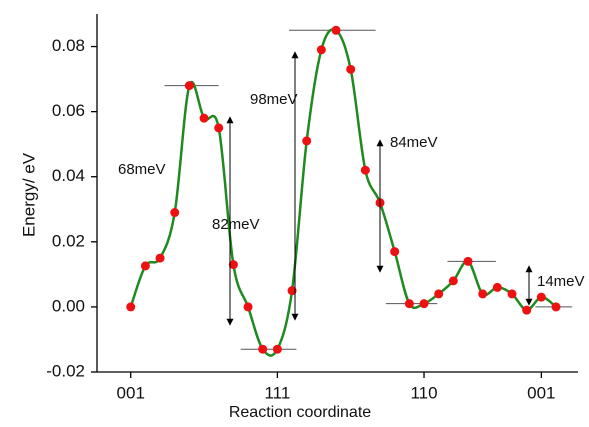  What do you see at coordinates (65, 370) in the screenshot?
I see `y-tick-label: -0.02` at bounding box center [65, 370].